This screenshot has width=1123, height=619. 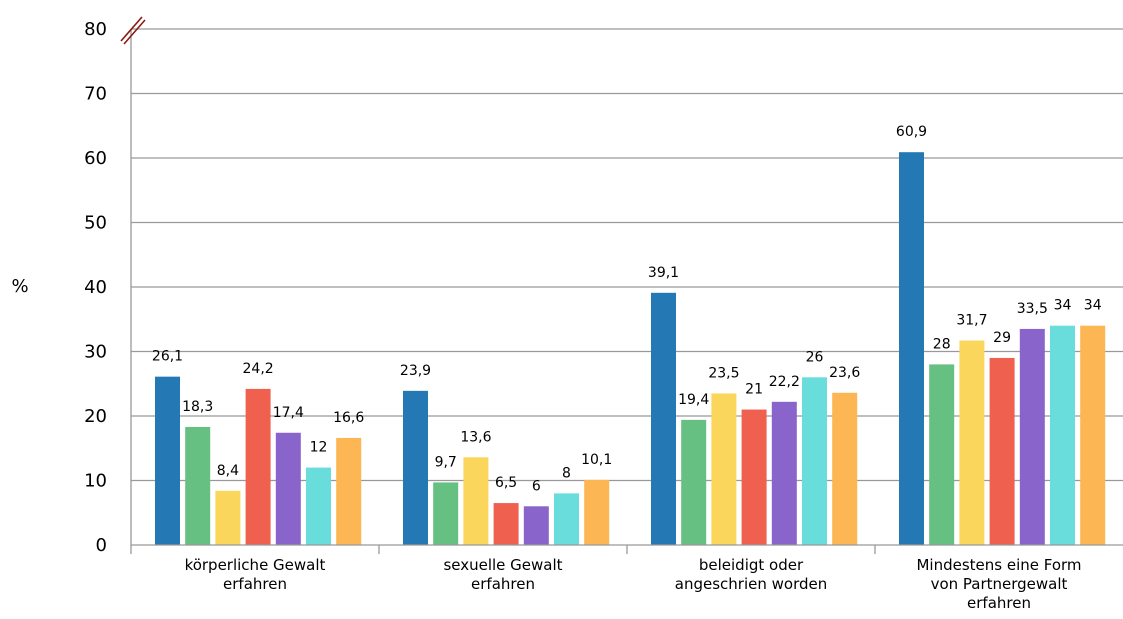 I want to click on bar-value-label: 29, so click(x=1002, y=338).